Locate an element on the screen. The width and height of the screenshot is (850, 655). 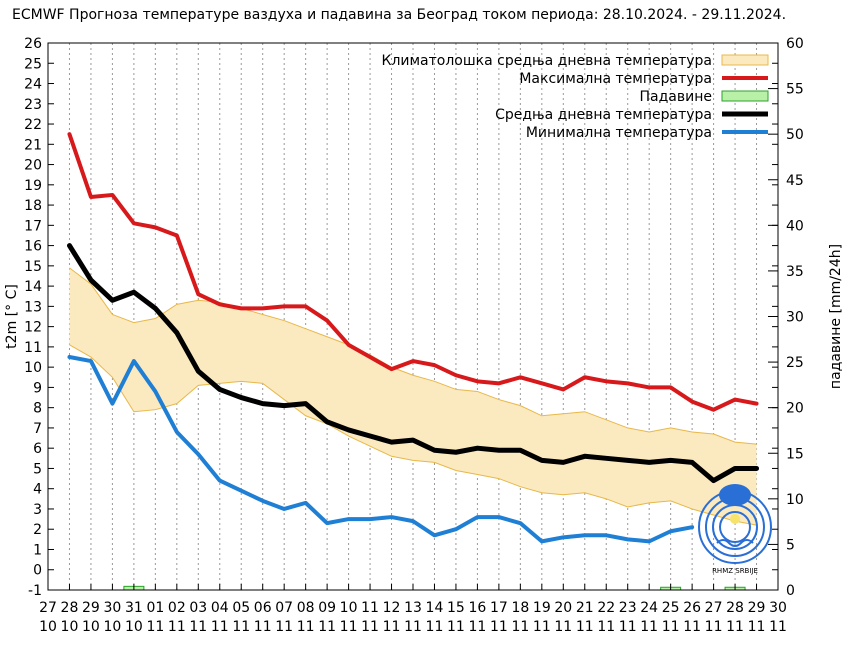
x-tick-day: 02 is located at coordinates (177, 608).